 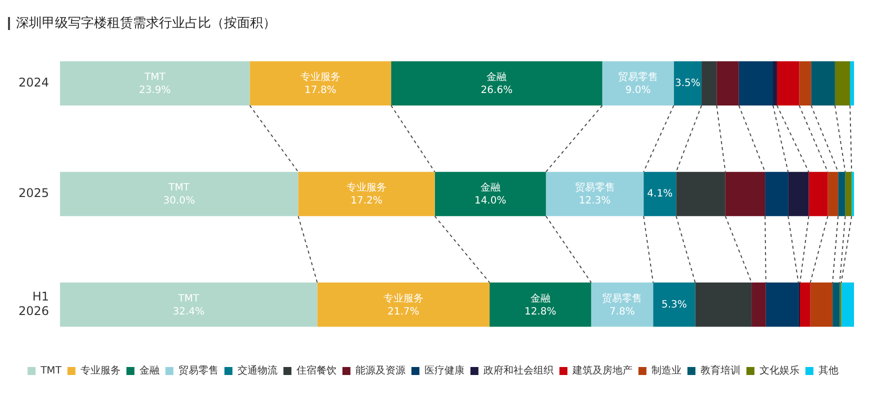 What do you see at coordinates (100, 370) in the screenshot?
I see `legend-label: 专业服务` at bounding box center [100, 370].